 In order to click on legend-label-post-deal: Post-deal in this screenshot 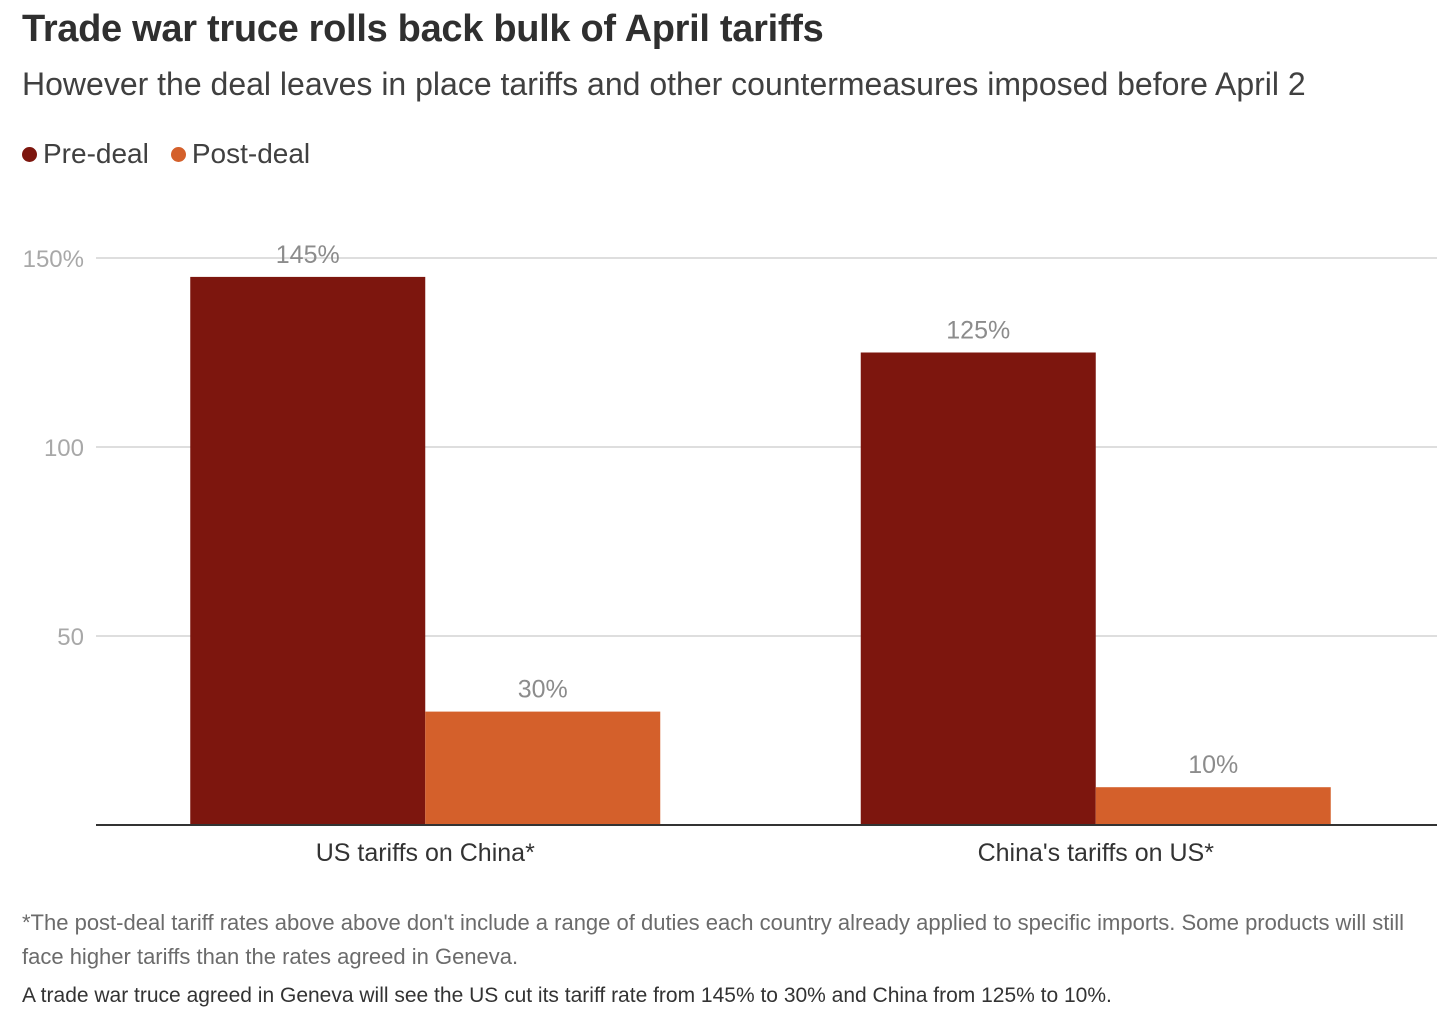, I will do `click(251, 153)`.